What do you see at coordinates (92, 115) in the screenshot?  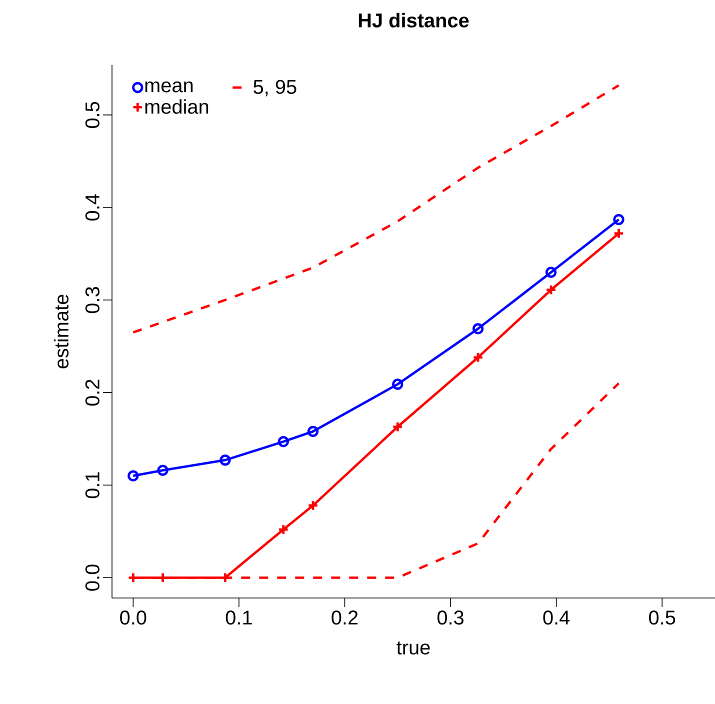 I see `y-tick-label: 0.5` at bounding box center [92, 115].